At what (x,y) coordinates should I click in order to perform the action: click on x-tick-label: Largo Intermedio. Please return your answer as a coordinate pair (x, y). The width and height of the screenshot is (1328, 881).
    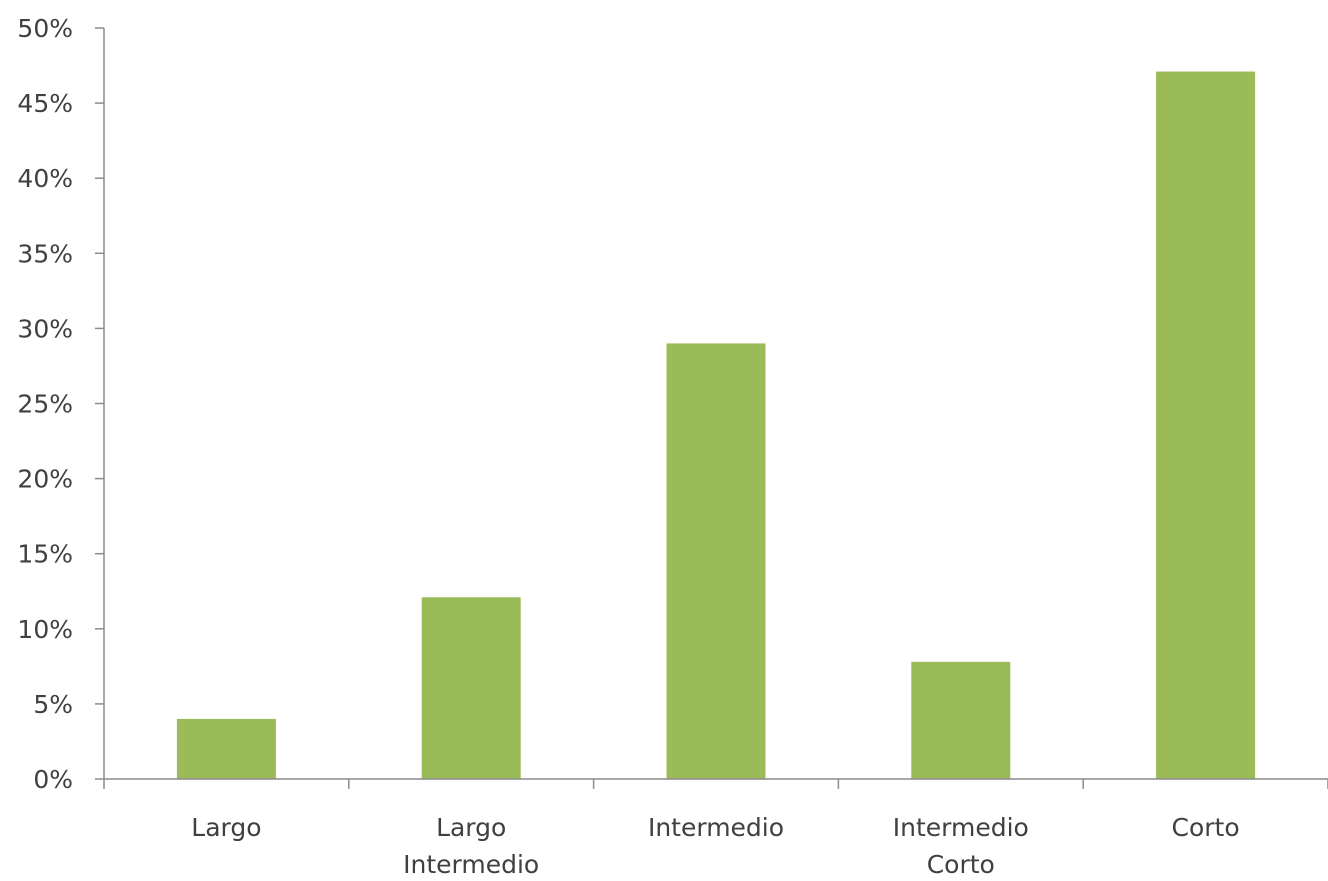
    Looking at the image, I should click on (471, 846).